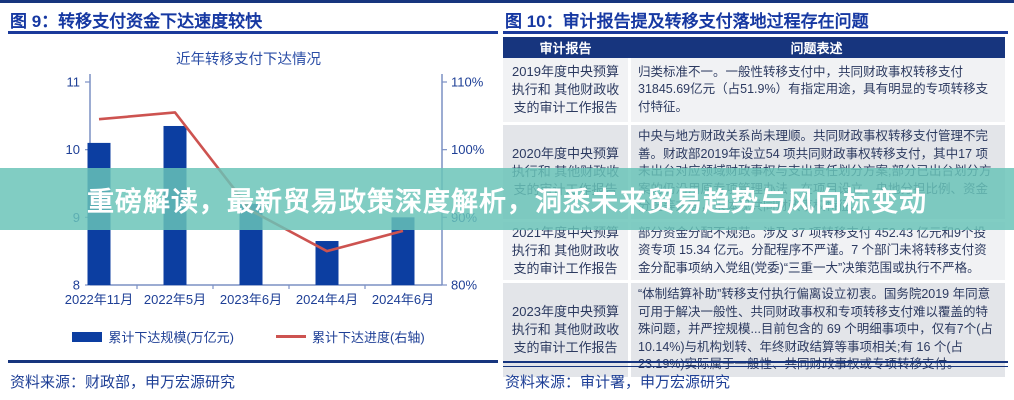  Describe the element at coordinates (754, 47) in the screenshot. I see `audit-table-header: 审计报告 问题表述` at that location.